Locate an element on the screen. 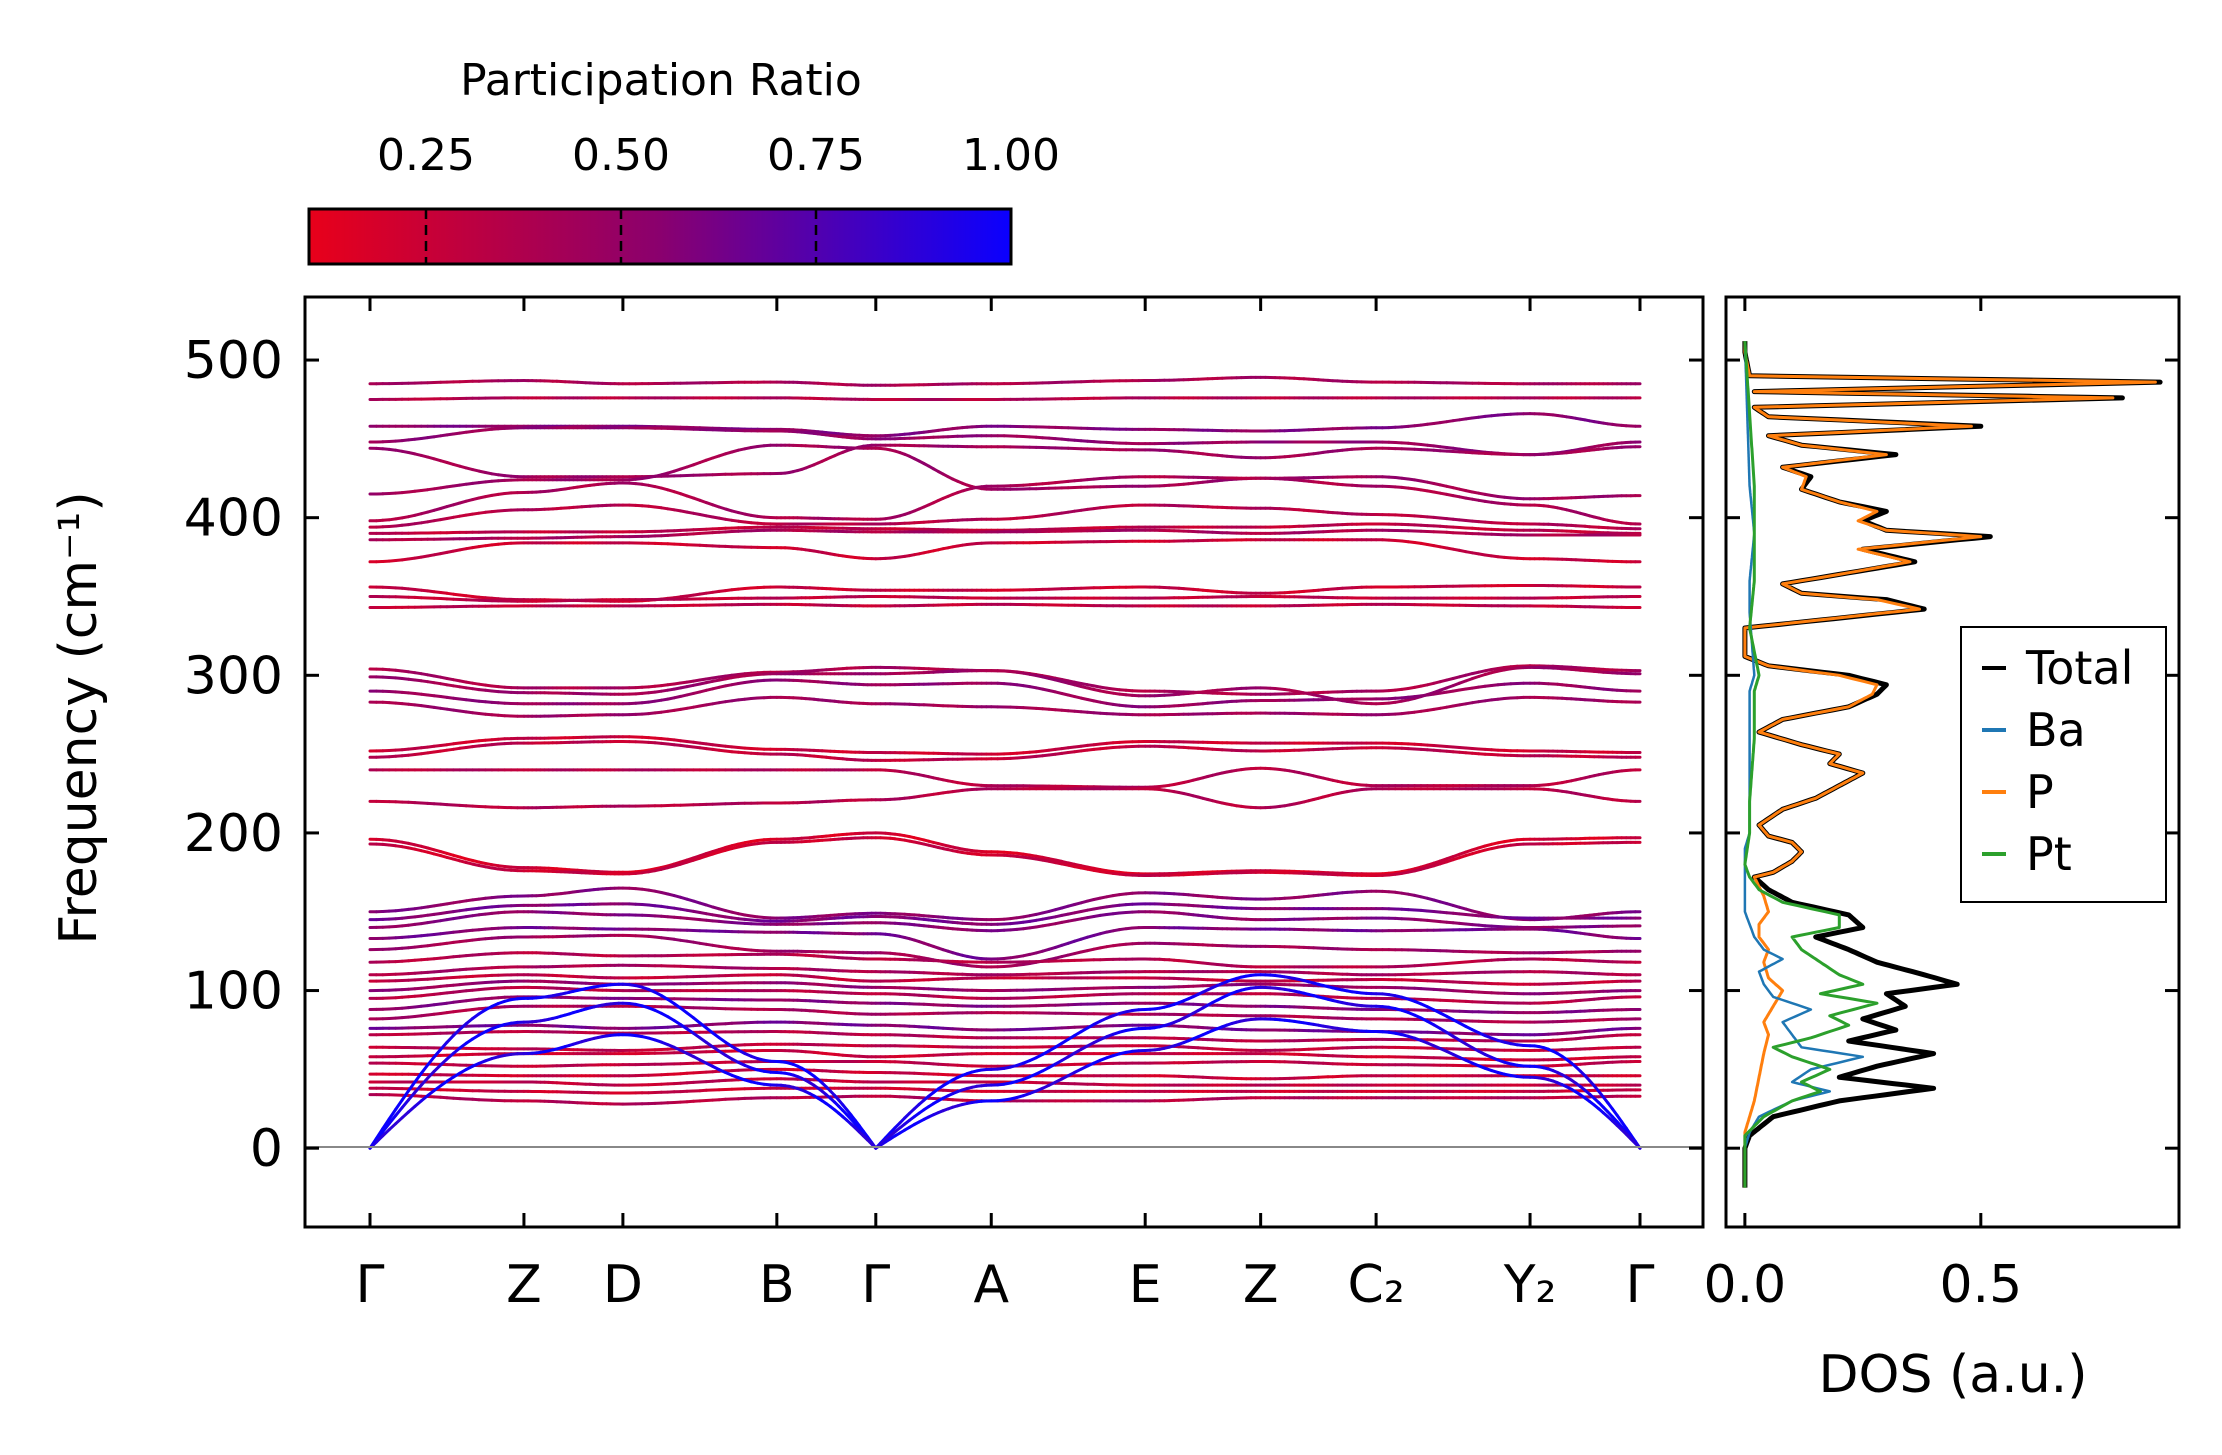 Image resolution: width=2222 pixels, height=1455 pixels. colorbar: Participation Ratio 0.25 0.50 0.75 1.00 is located at coordinates (683, 160).